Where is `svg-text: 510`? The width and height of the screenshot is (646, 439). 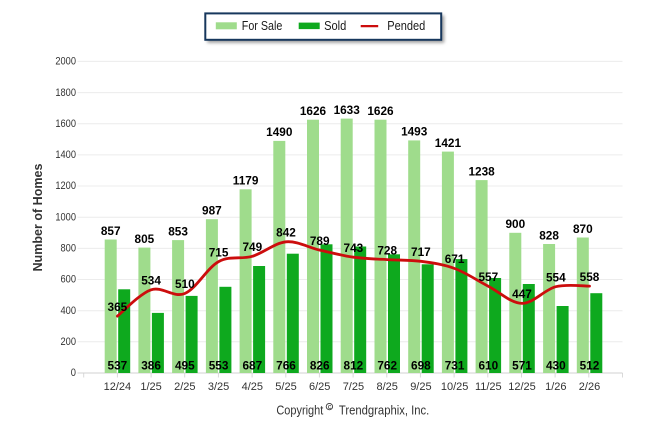
svg-text: 510 is located at coordinates (185, 284).